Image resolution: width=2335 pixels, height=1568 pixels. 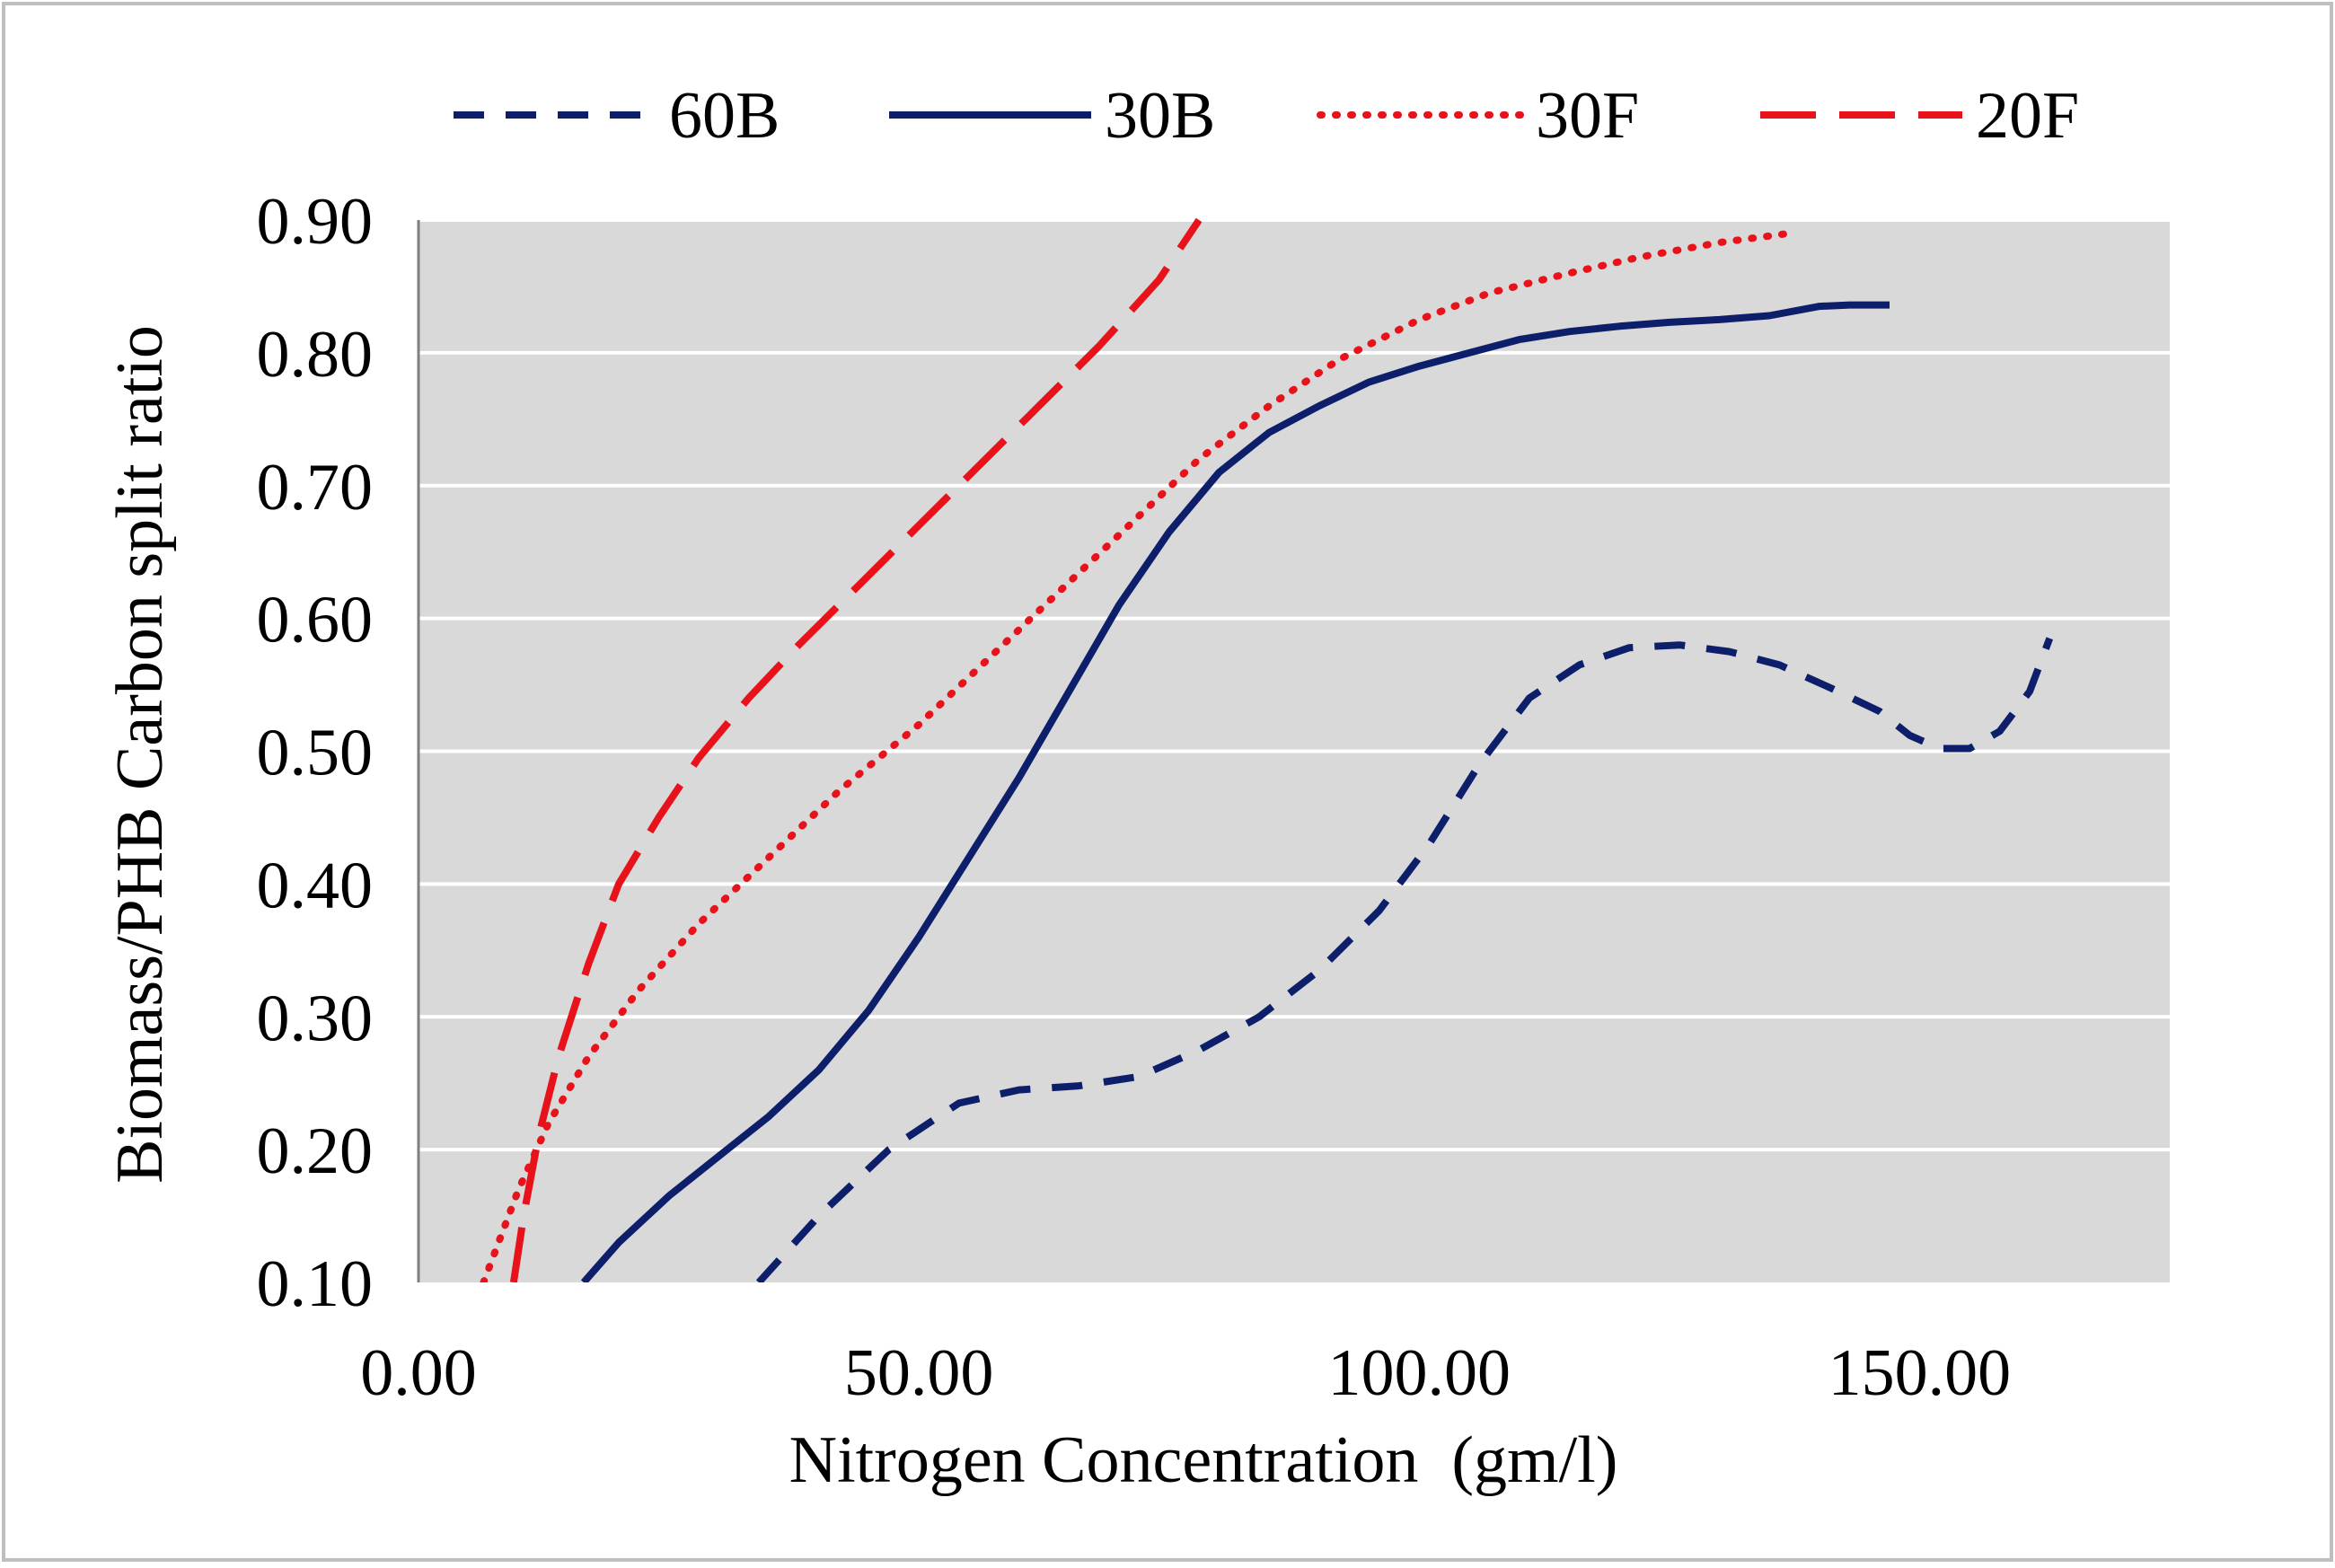 What do you see at coordinates (418, 1373) in the screenshot?
I see `x-tick-label: 0.00` at bounding box center [418, 1373].